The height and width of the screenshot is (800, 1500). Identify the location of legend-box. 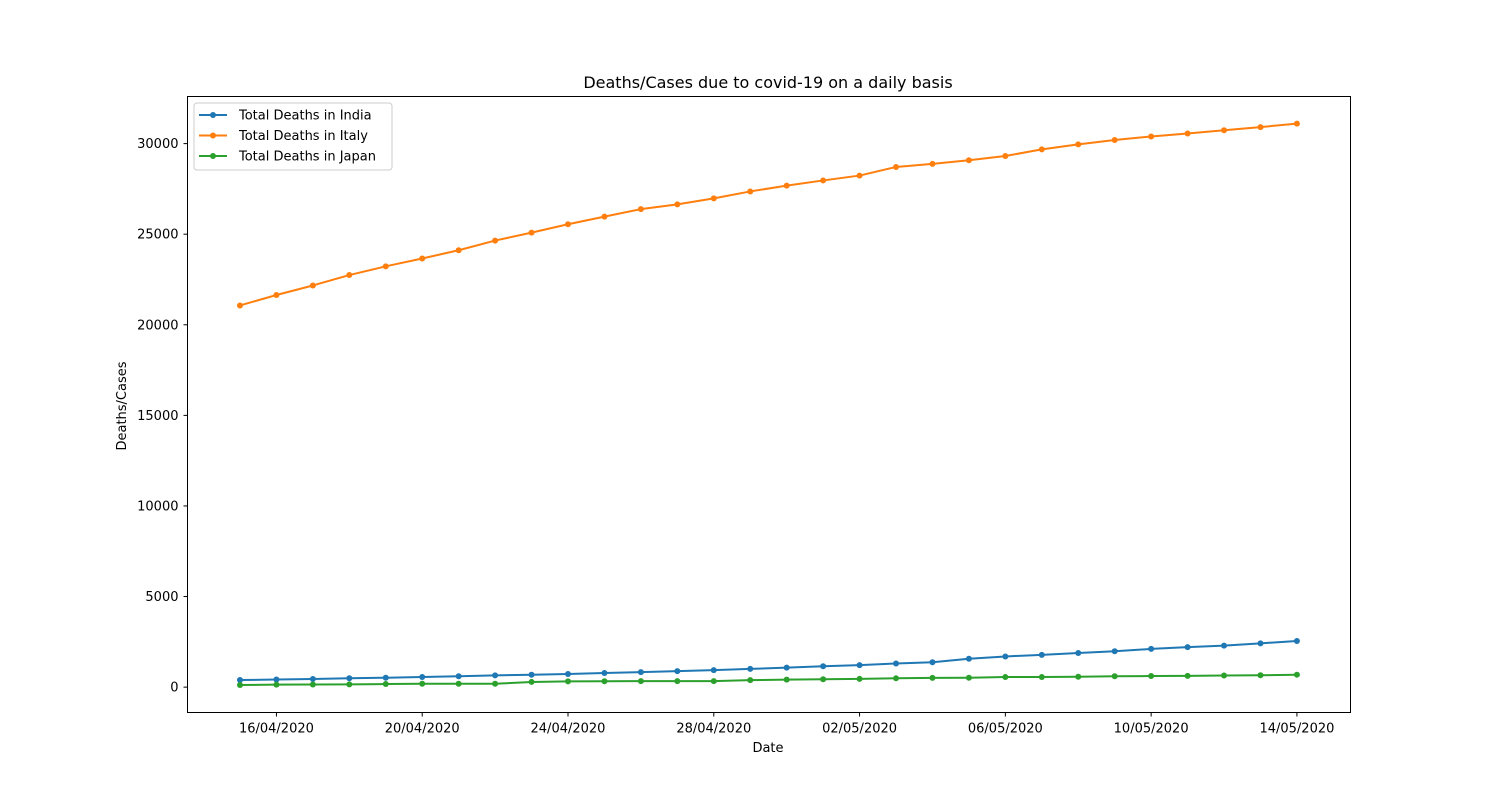
(293, 136).